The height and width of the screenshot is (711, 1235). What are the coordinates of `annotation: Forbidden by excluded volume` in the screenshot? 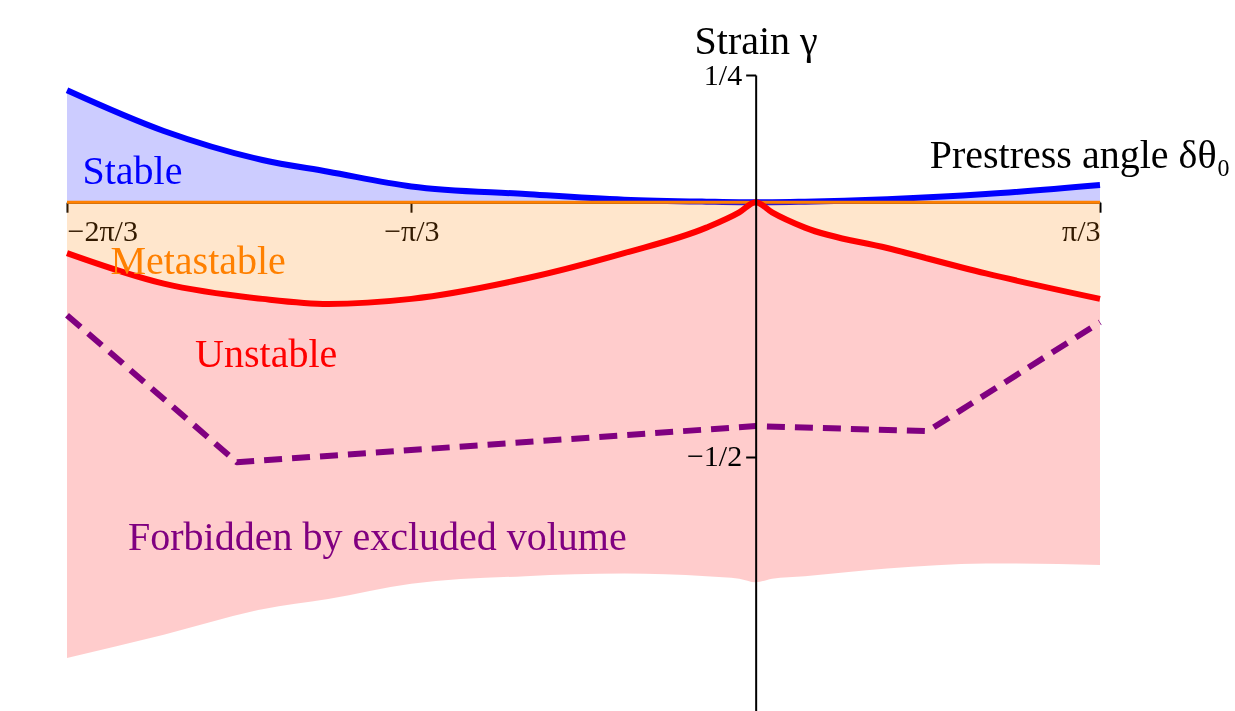 It's located at (377, 537).